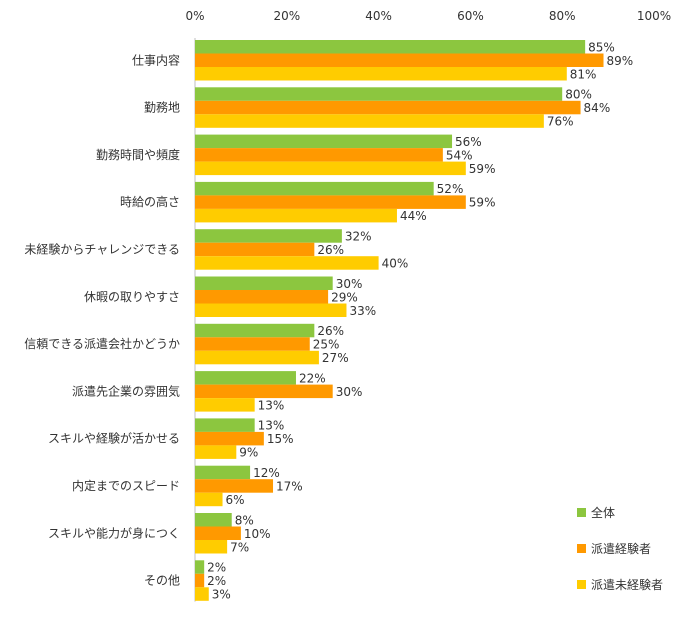 The height and width of the screenshot is (619, 678). I want to click on category-label: 時給の高さ, so click(150, 201).